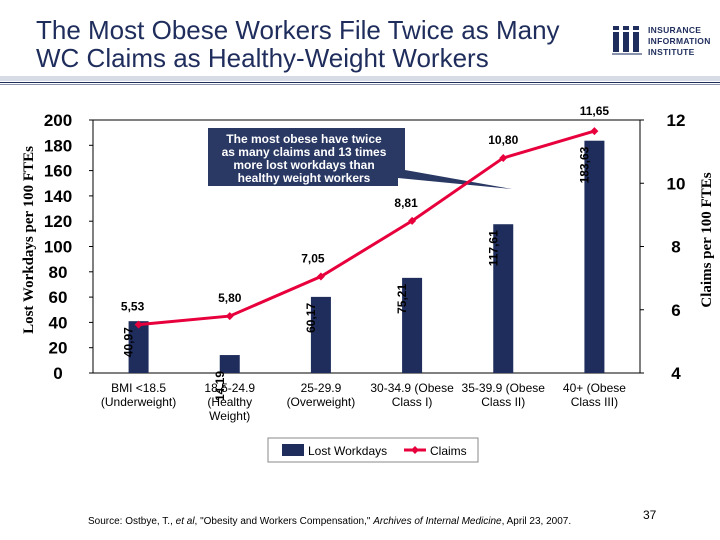 This screenshot has height=540, width=720. What do you see at coordinates (650, 515) in the screenshot?
I see `page-number: 37` at bounding box center [650, 515].